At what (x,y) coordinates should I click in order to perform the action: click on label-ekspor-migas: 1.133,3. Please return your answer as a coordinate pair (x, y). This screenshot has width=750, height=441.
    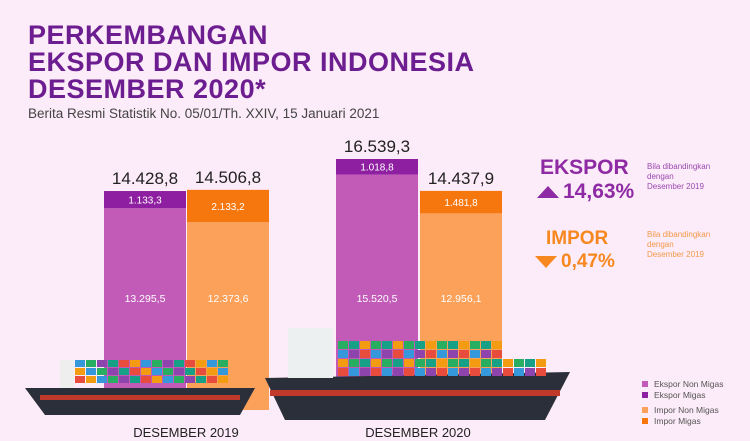
    Looking at the image, I should click on (145, 201).